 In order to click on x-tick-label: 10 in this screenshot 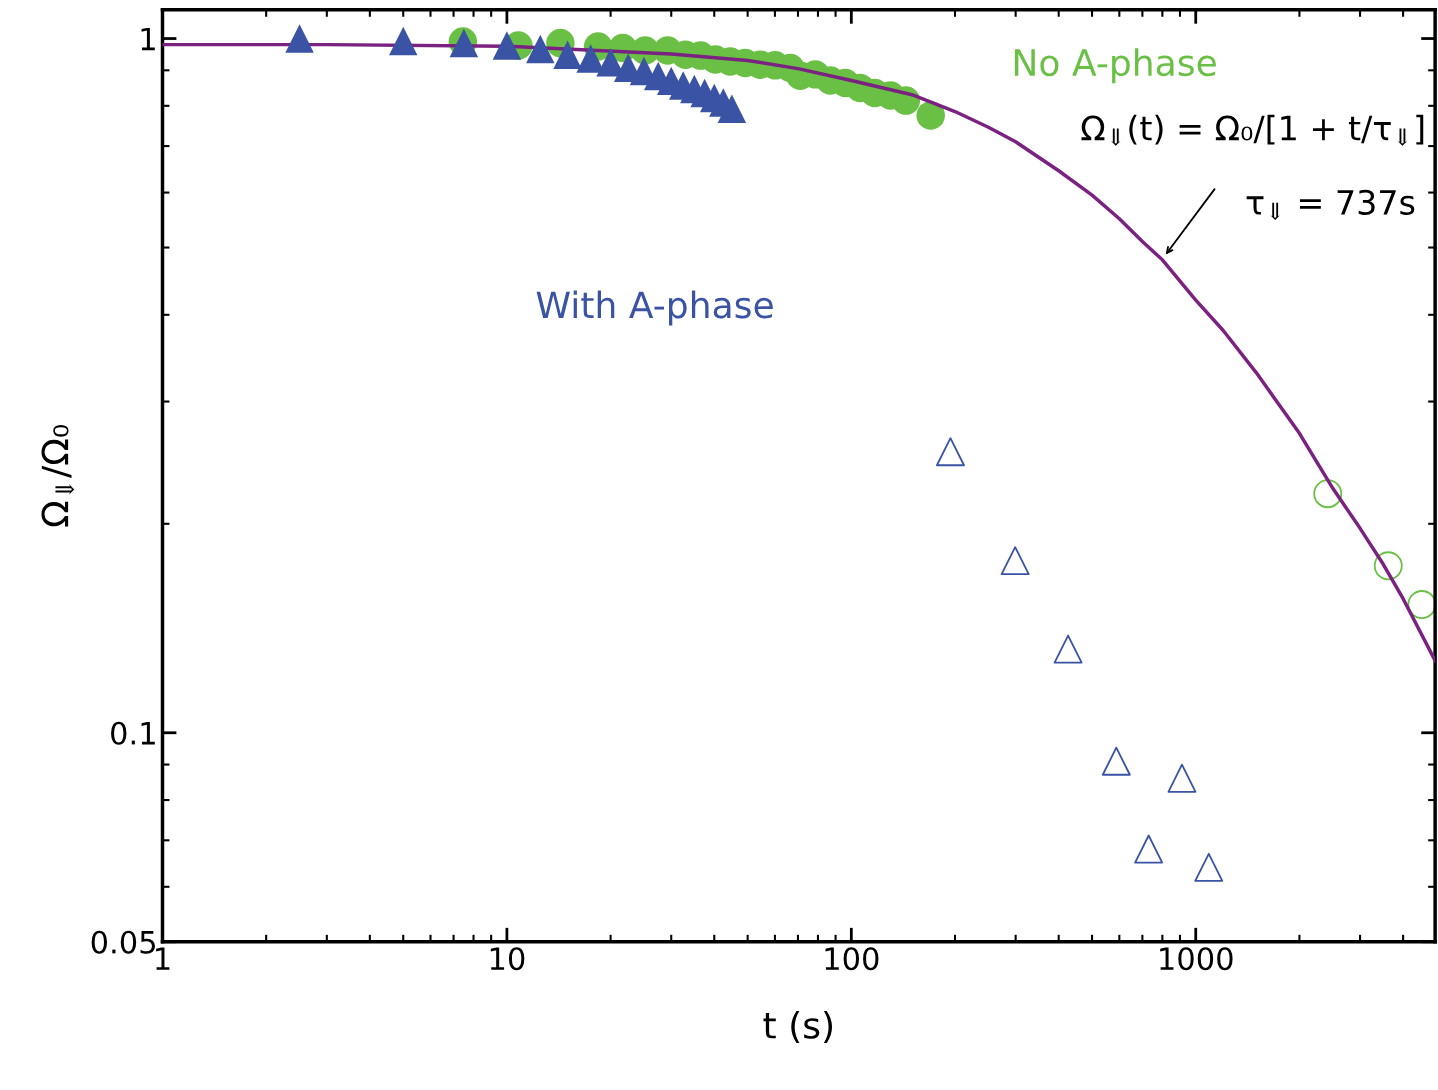, I will do `click(507, 959)`.